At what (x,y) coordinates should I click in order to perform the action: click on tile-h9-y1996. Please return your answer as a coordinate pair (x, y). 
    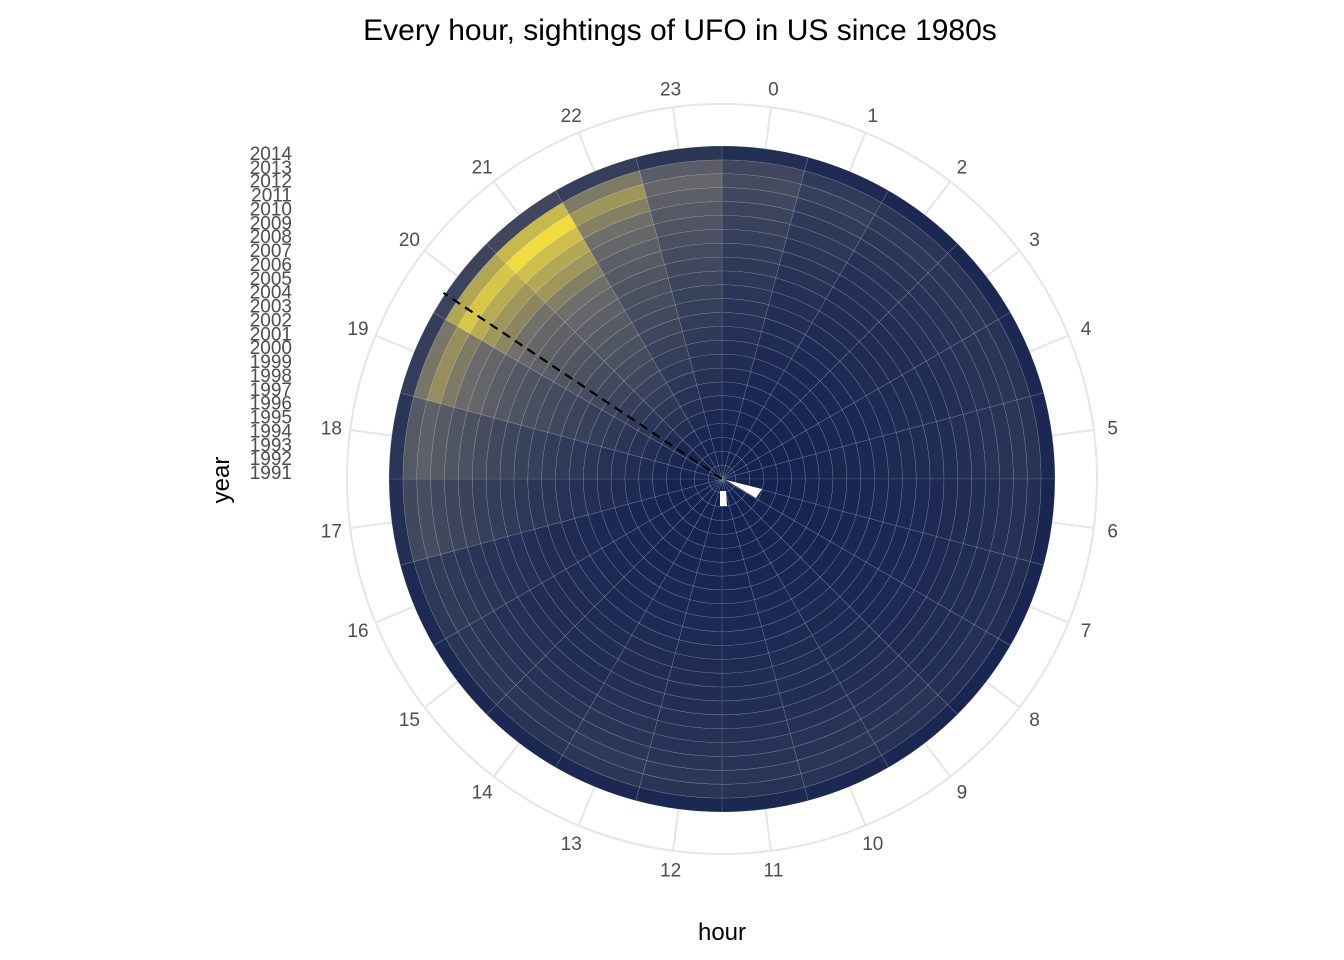
    Looking at the image, I should click on (769, 539).